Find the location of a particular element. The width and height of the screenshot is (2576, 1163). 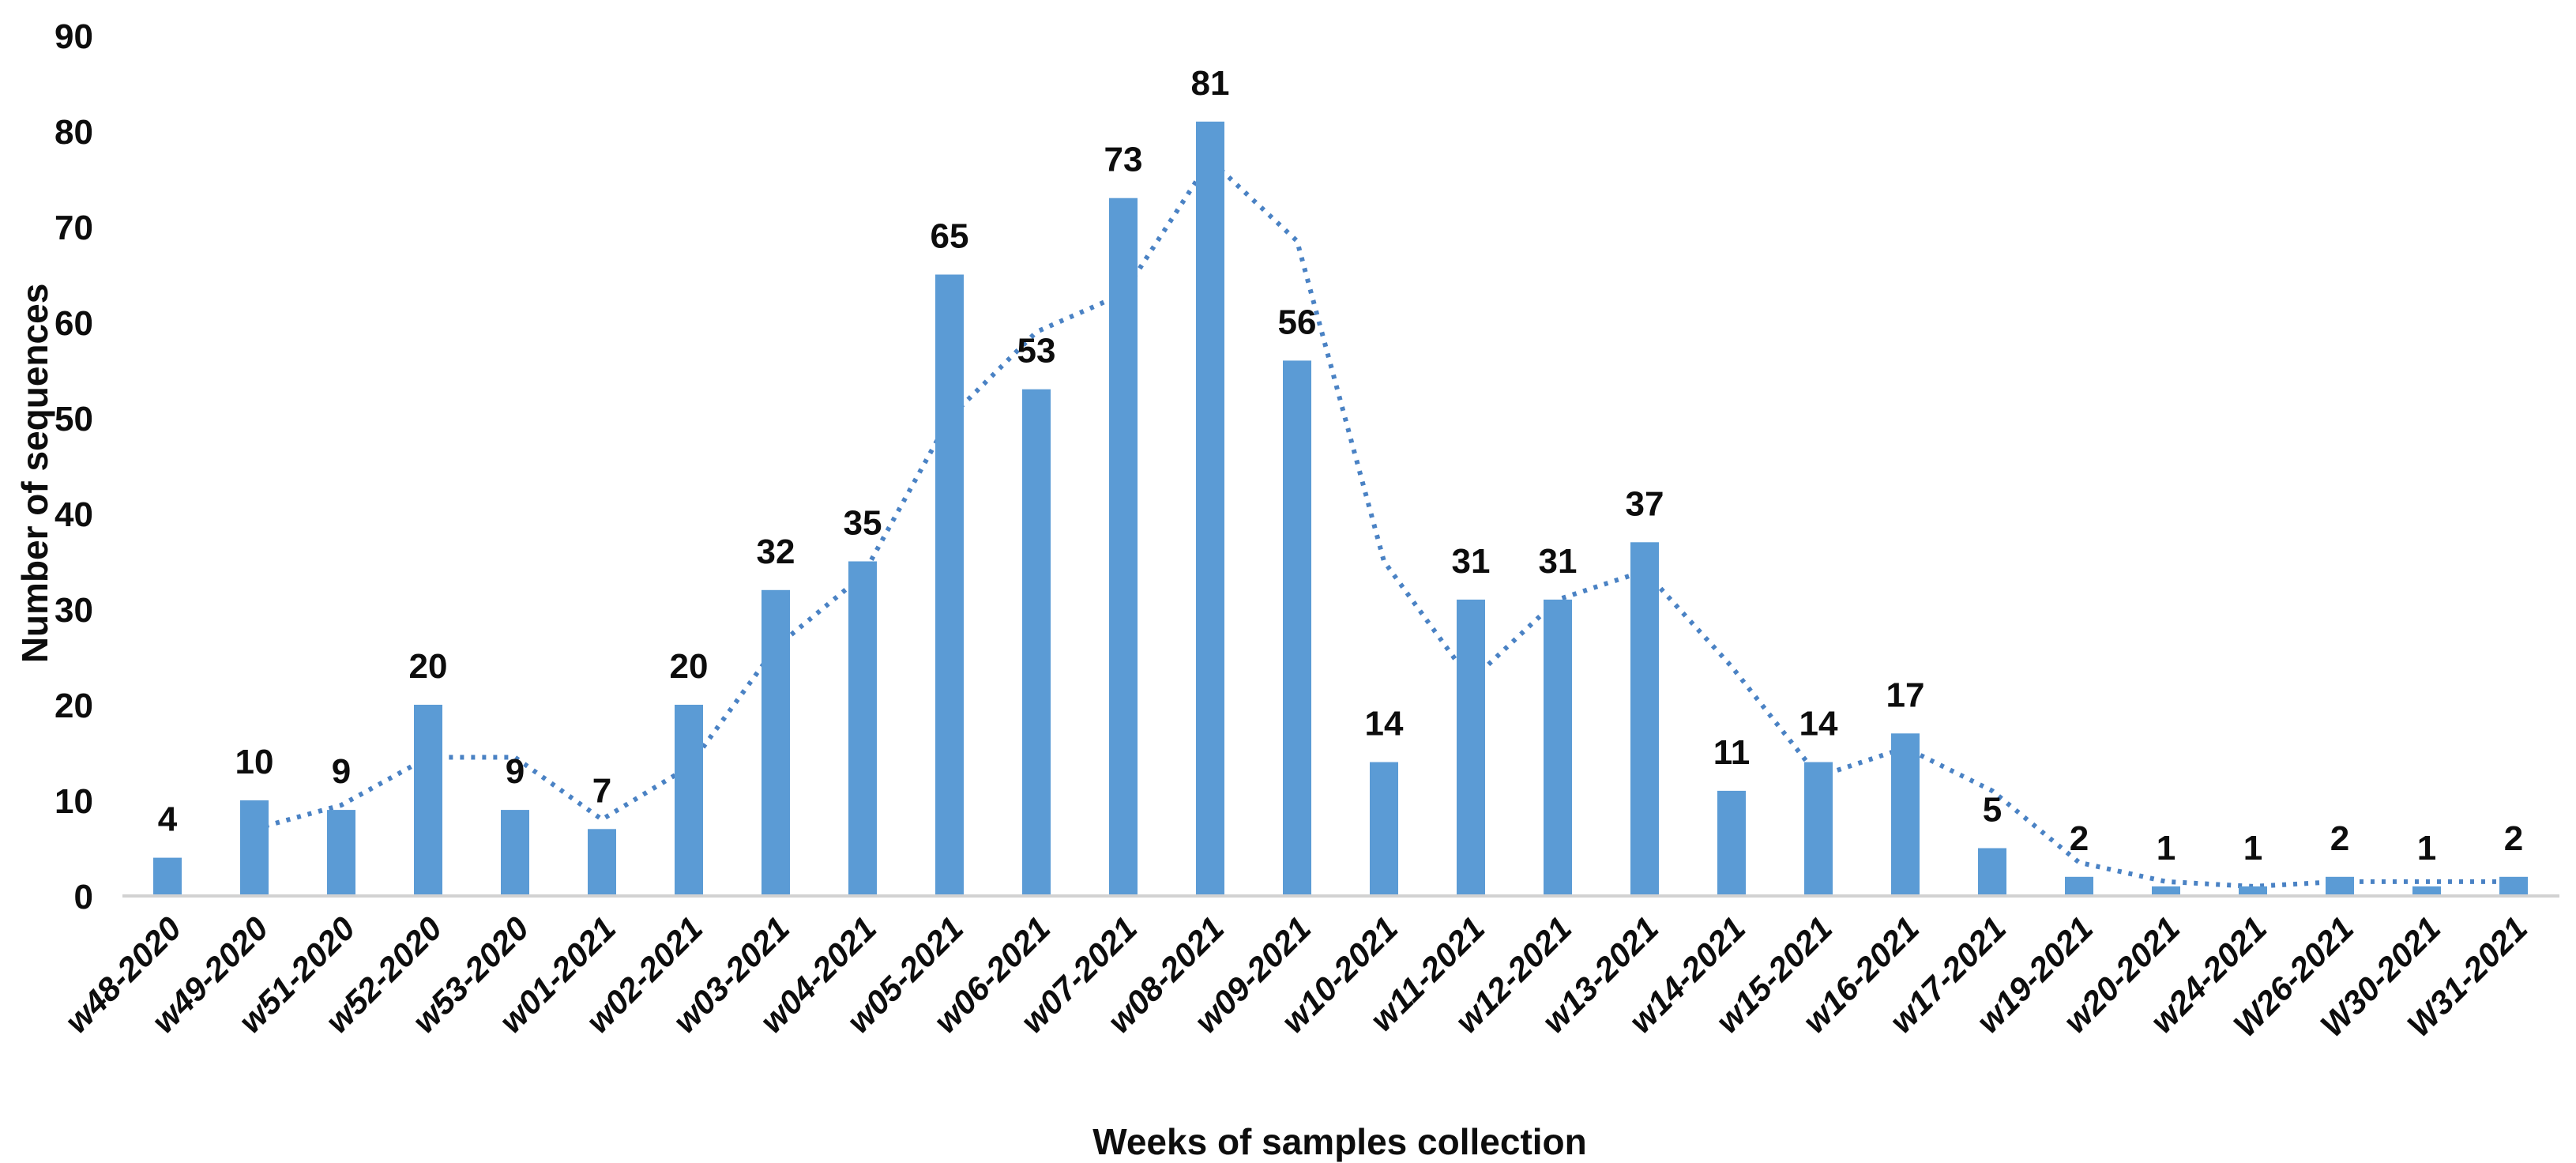

bar-w19-2021 is located at coordinates (2079, 886).